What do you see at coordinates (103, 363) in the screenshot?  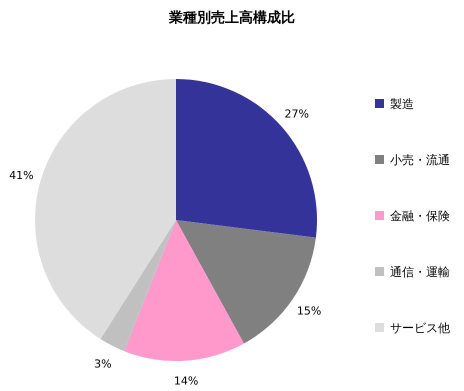 I see `data-label: 3%` at bounding box center [103, 363].